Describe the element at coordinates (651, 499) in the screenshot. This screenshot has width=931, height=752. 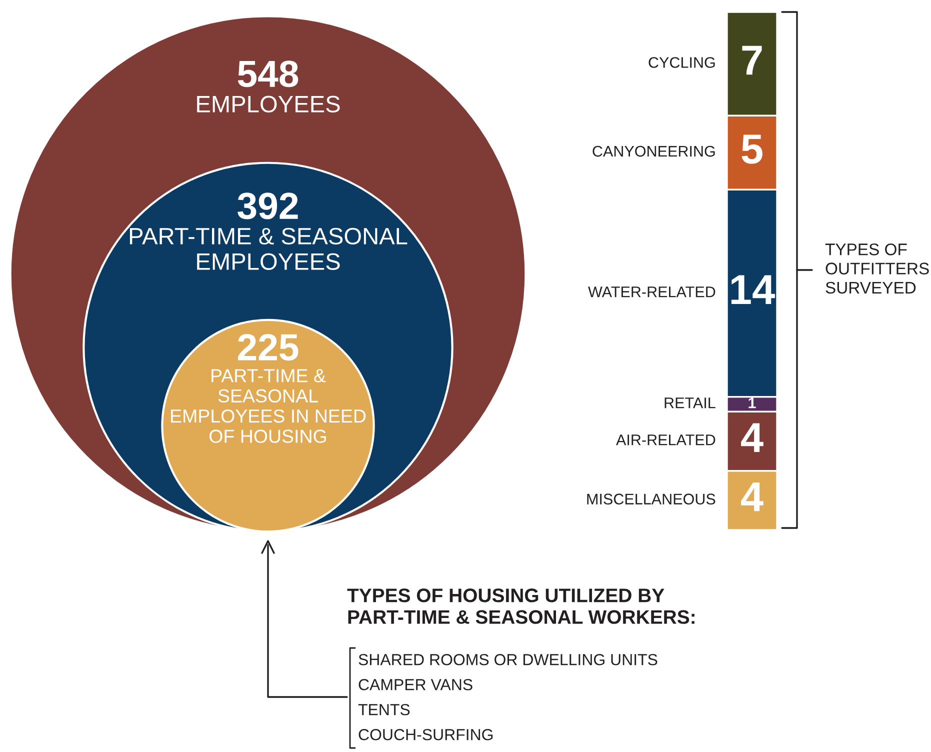
I see `series-label: MISCELLANEOUS` at that location.